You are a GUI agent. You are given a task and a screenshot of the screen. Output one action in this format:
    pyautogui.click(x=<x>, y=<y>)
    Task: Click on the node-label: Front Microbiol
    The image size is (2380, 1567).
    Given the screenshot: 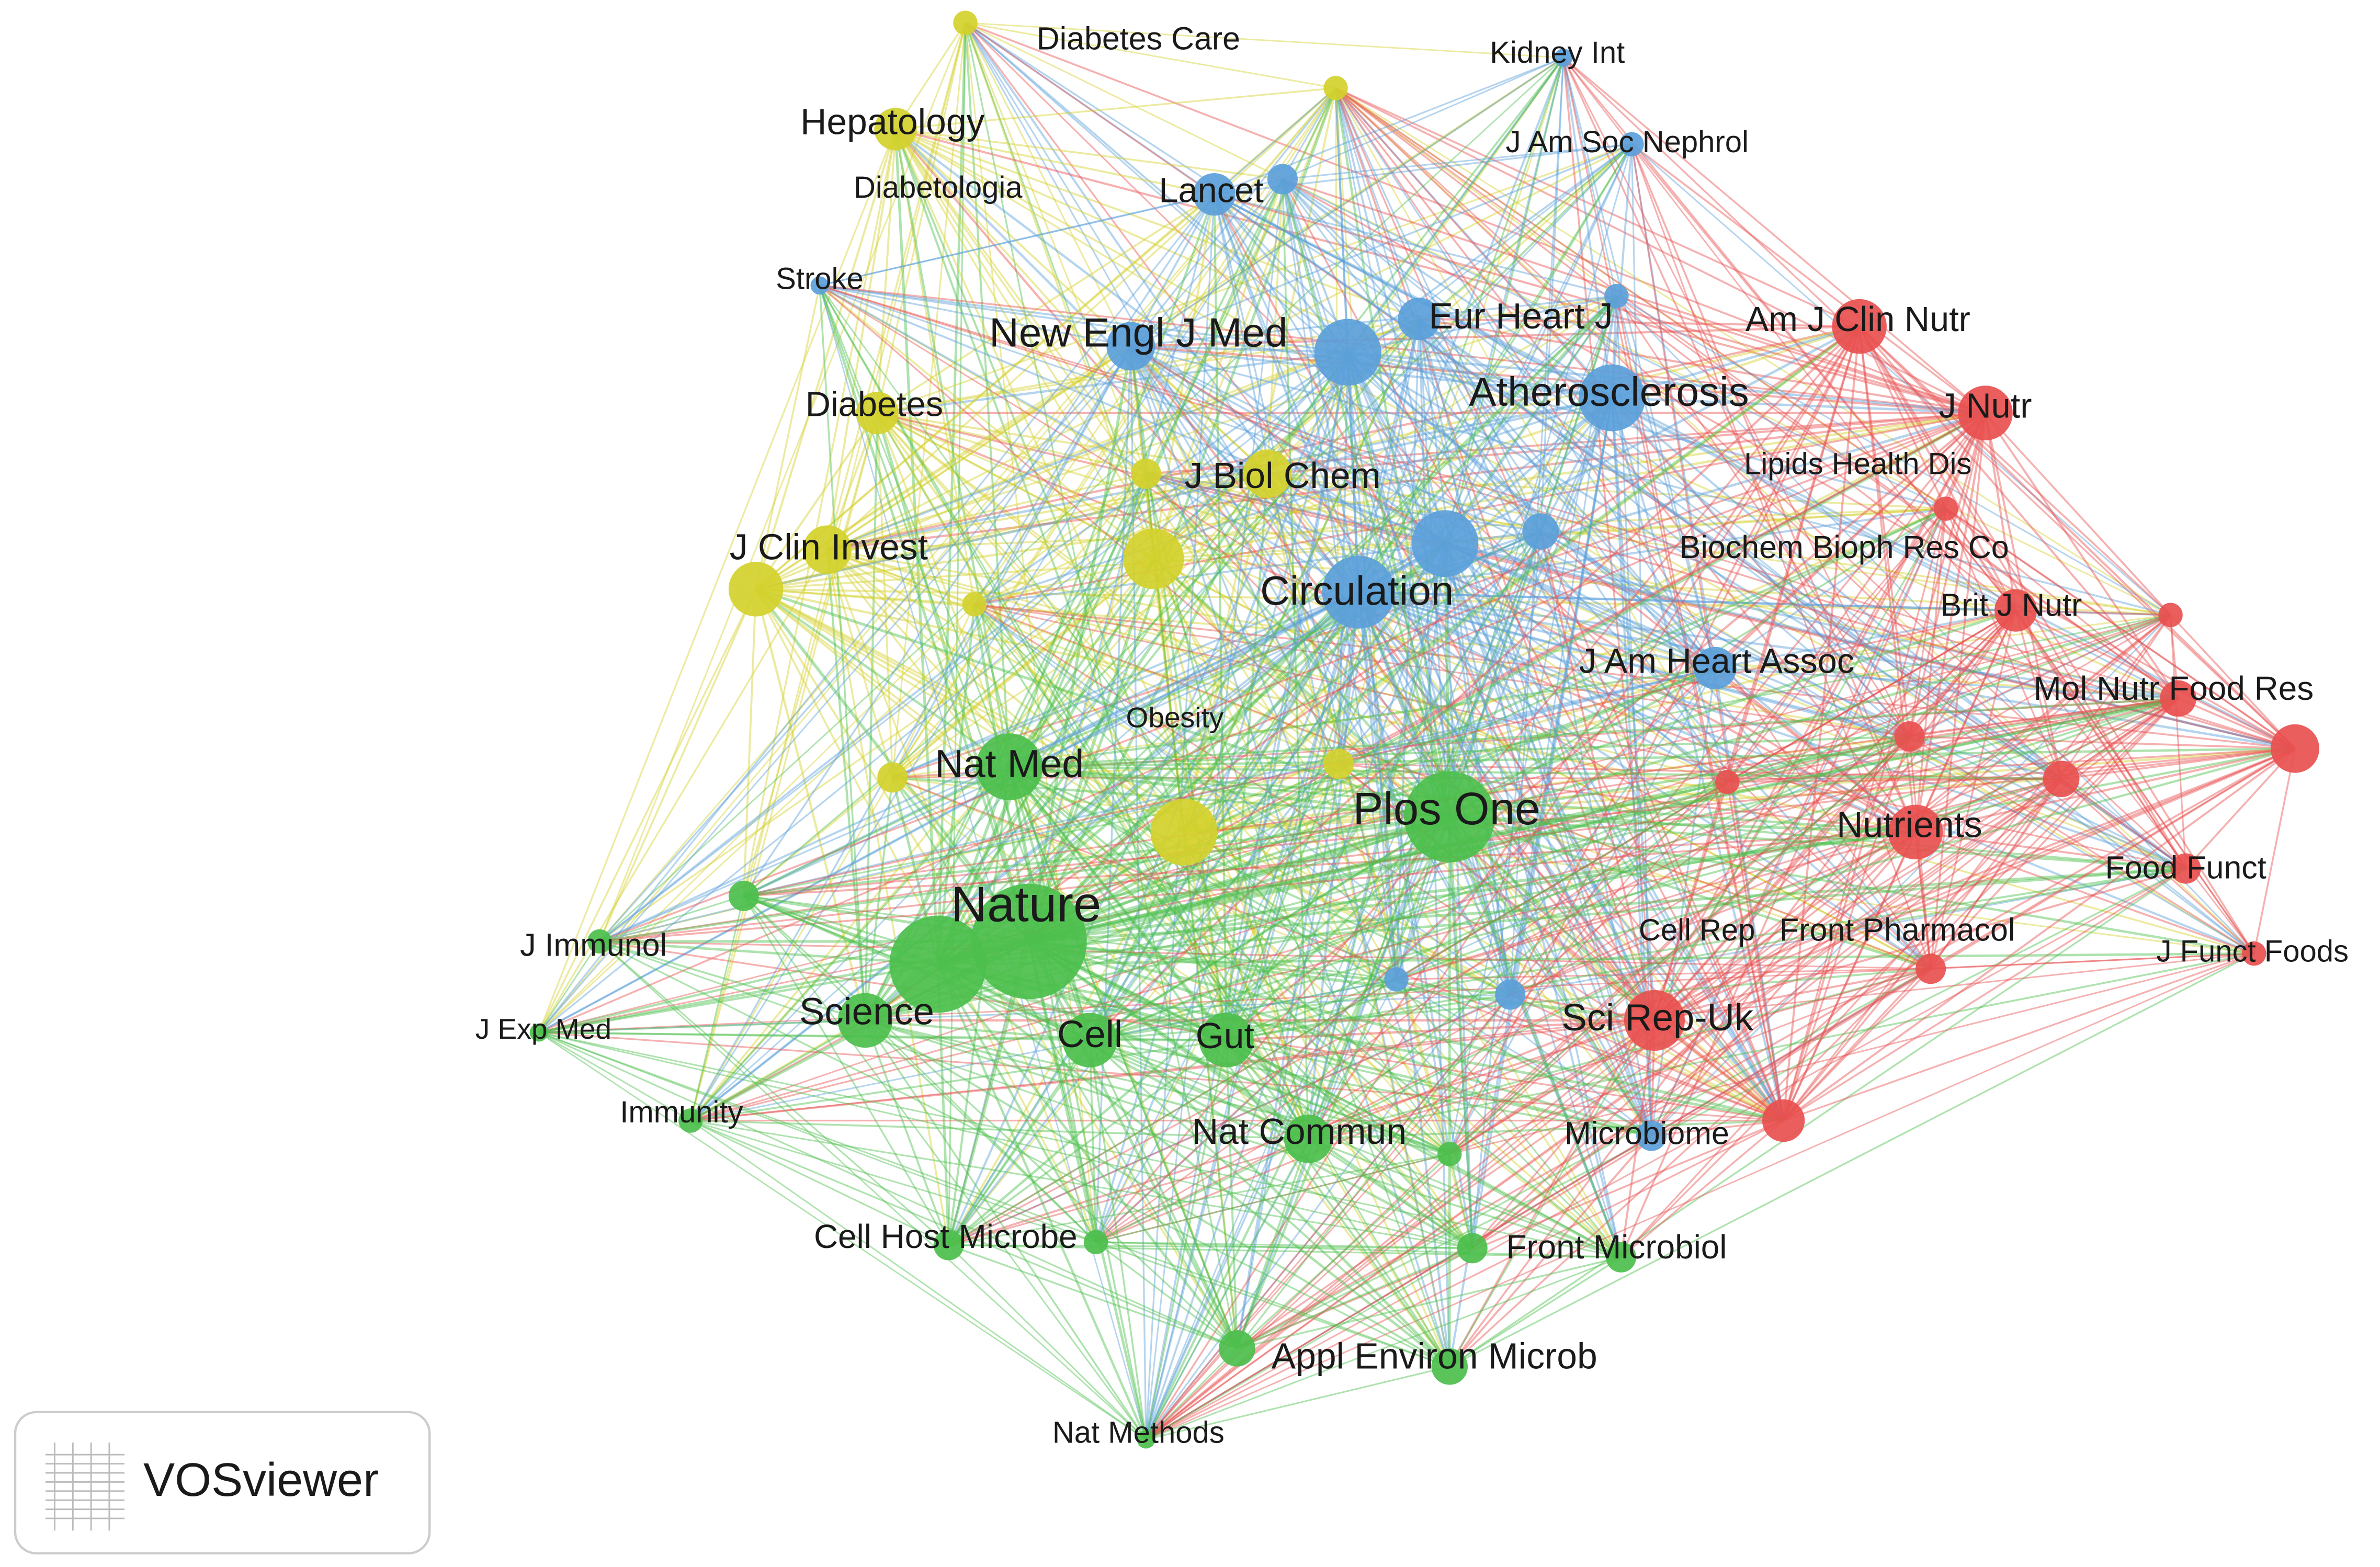 What is the action you would take?
    pyautogui.click(x=1617, y=1247)
    